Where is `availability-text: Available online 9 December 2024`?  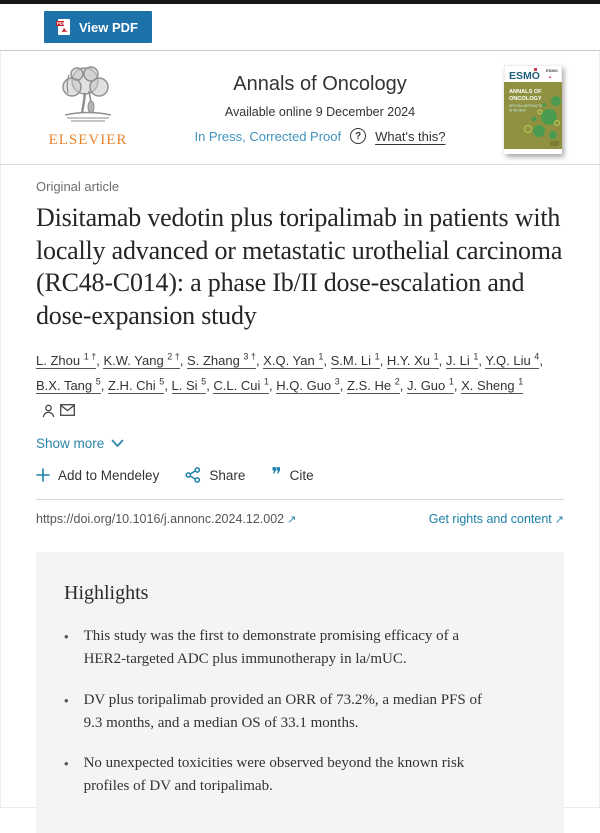
availability-text: Available online 9 December 2024 is located at coordinates (320, 112).